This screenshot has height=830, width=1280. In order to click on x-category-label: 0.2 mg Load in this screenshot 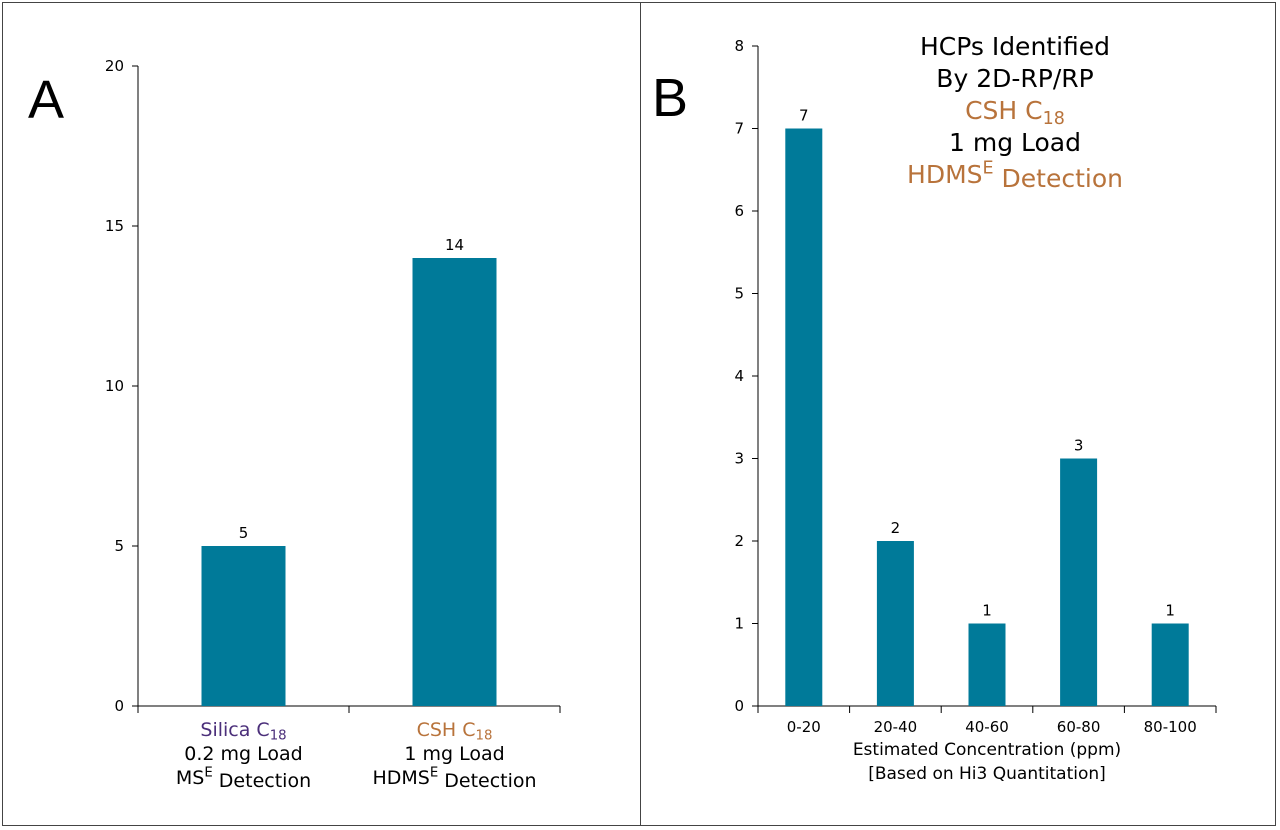, I will do `click(243, 754)`.